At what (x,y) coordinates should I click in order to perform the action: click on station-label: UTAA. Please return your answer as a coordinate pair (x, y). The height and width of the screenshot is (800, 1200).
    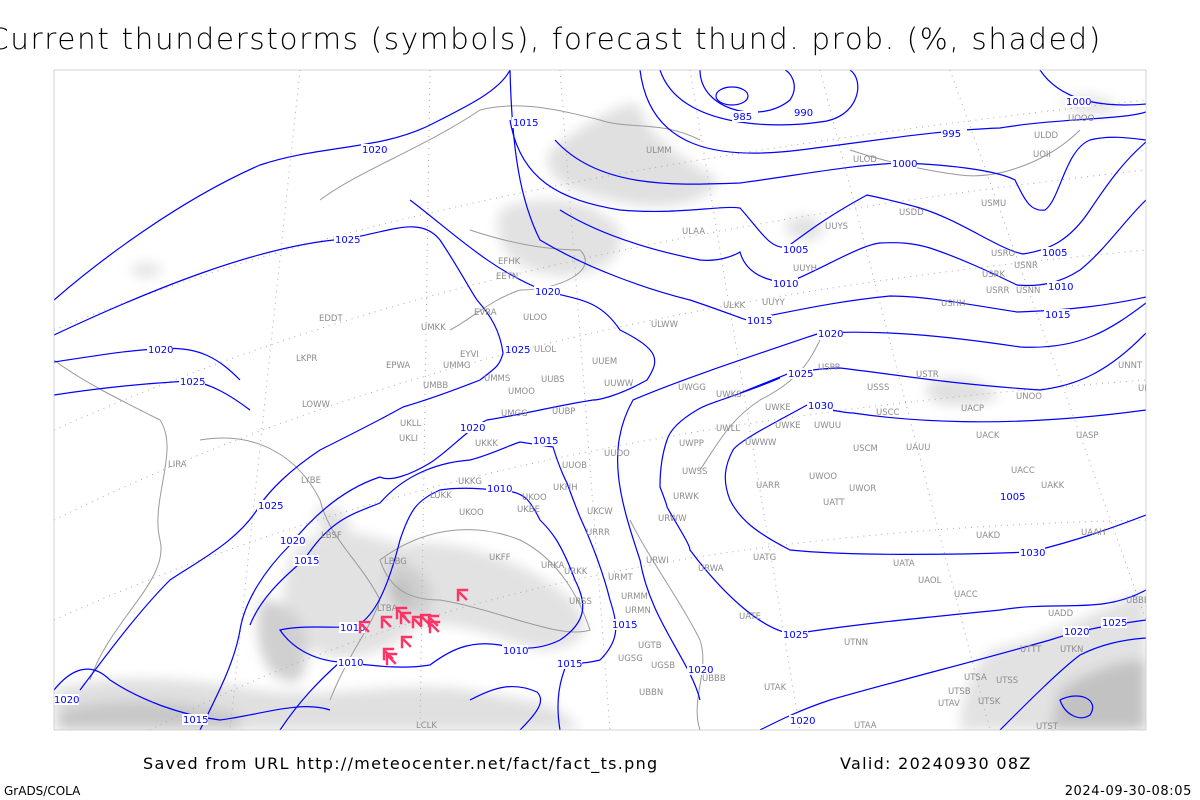
    Looking at the image, I should click on (865, 726).